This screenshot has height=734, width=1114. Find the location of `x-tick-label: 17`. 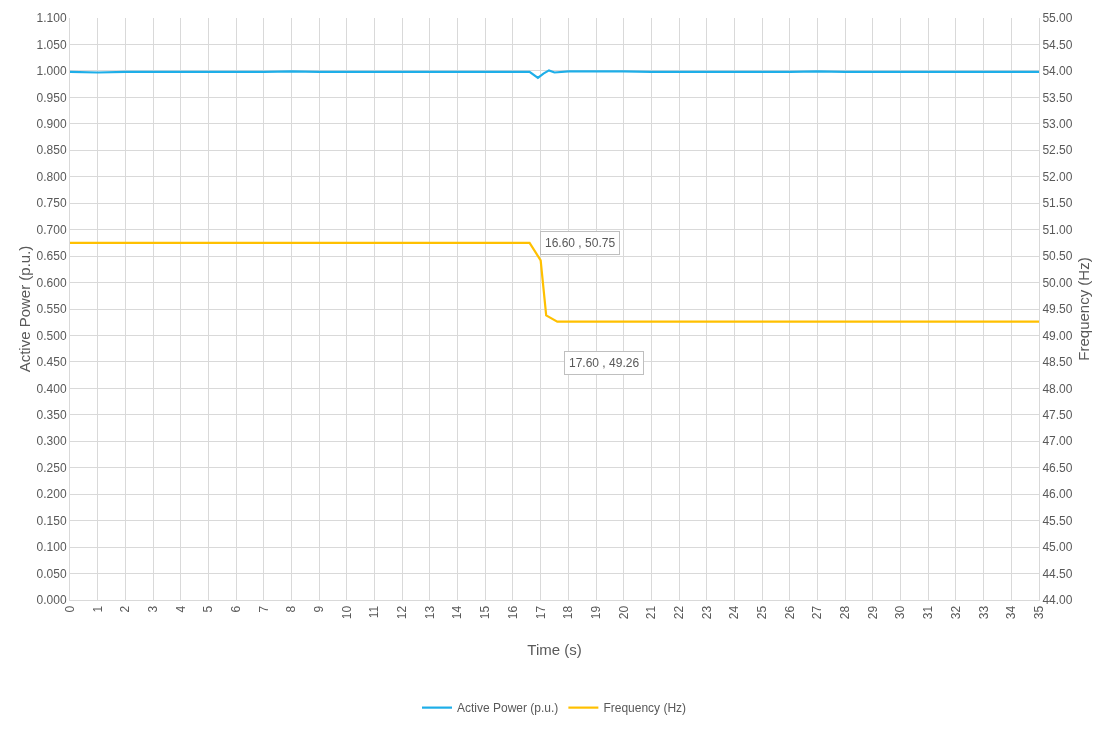

x-tick-label: 17 is located at coordinates (540, 612).